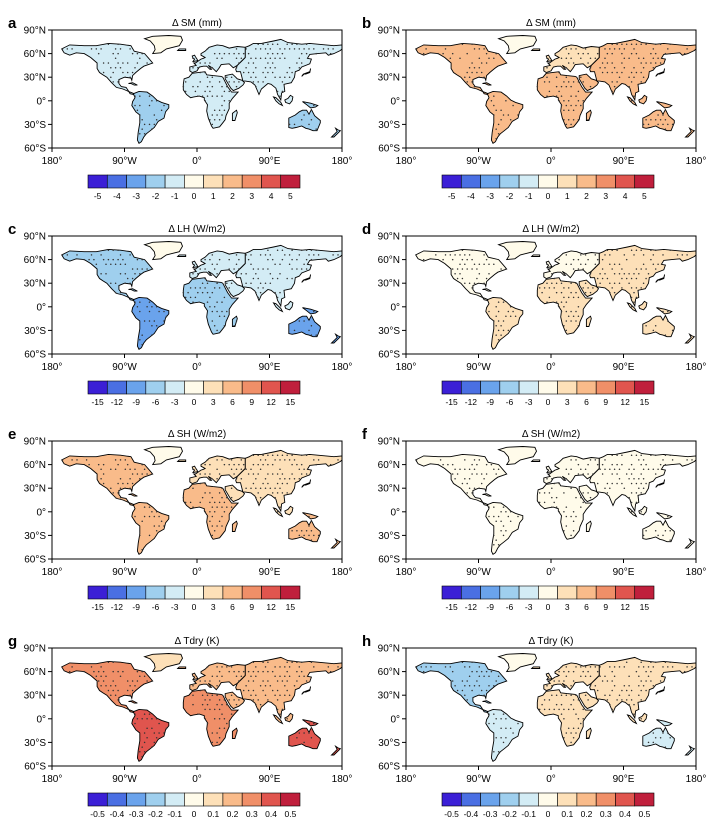  I want to click on lat-tick-label: 60°N, so click(389, 54).